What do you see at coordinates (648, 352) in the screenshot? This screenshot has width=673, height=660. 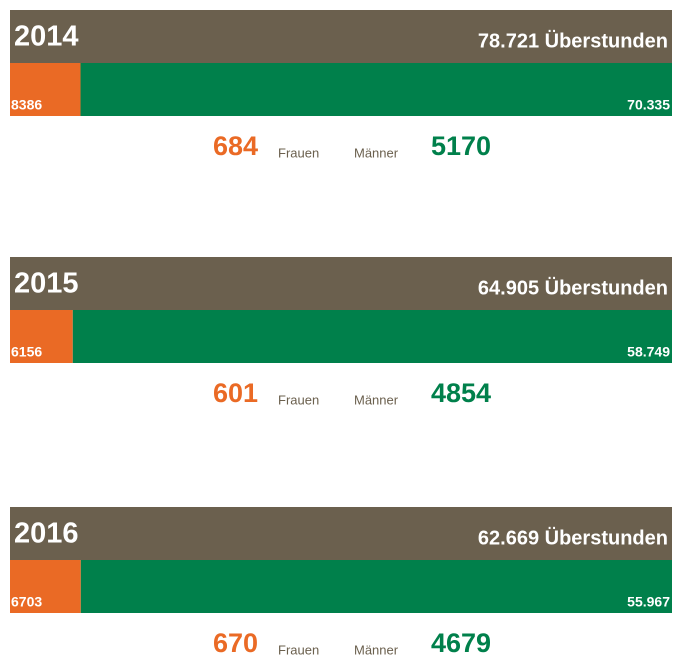 I see `value-label: 58.749` at bounding box center [648, 352].